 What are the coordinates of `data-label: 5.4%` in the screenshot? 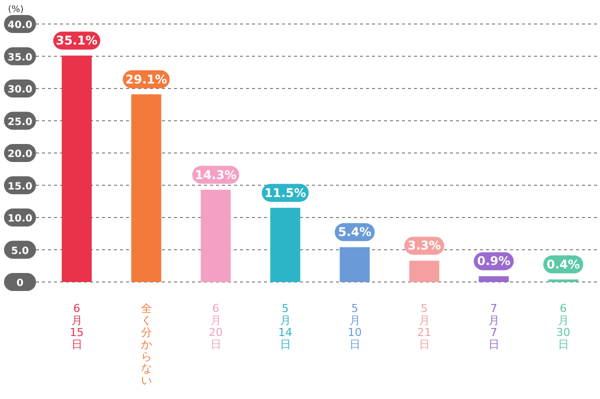 It's located at (355, 232).